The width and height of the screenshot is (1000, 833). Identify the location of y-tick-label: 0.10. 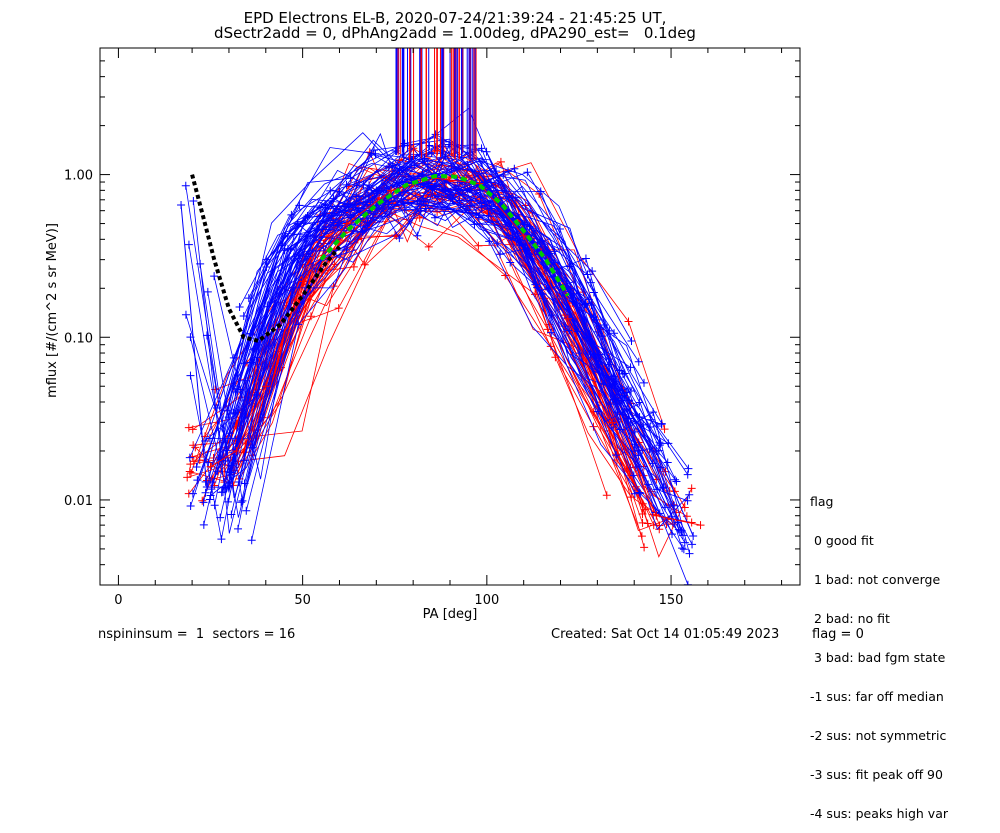
(78, 338).